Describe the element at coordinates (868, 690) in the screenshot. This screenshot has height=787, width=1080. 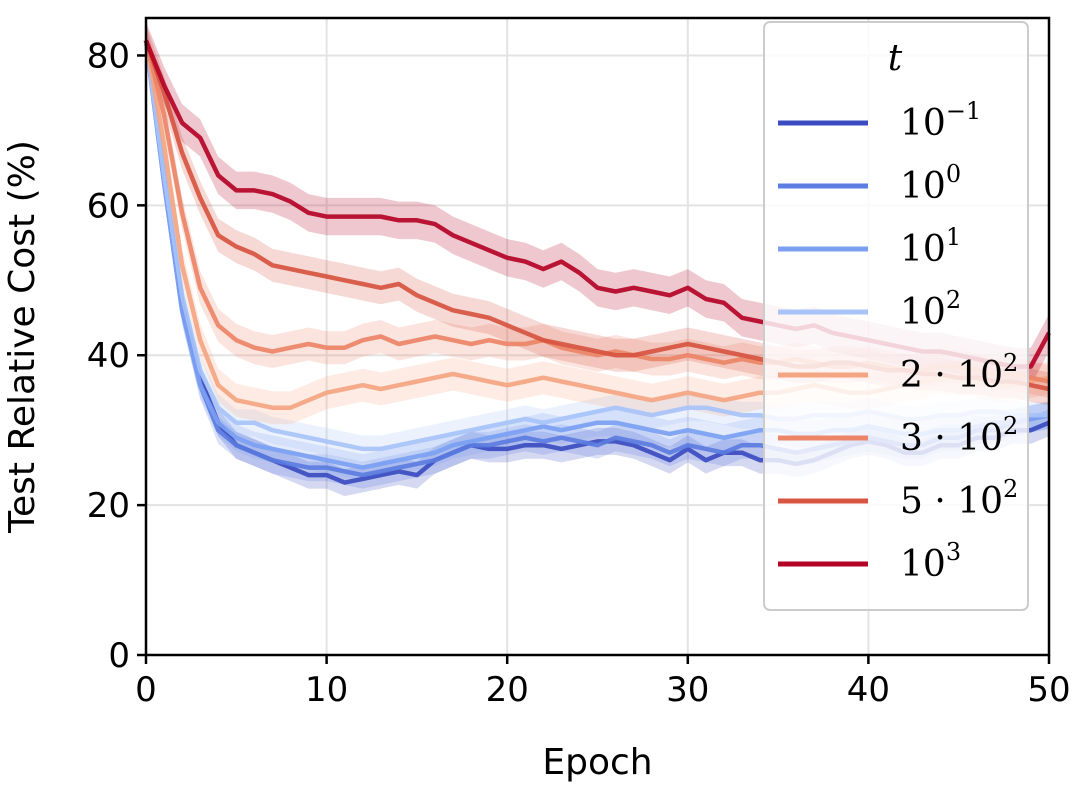
I see `x-tick-label: 40` at that location.